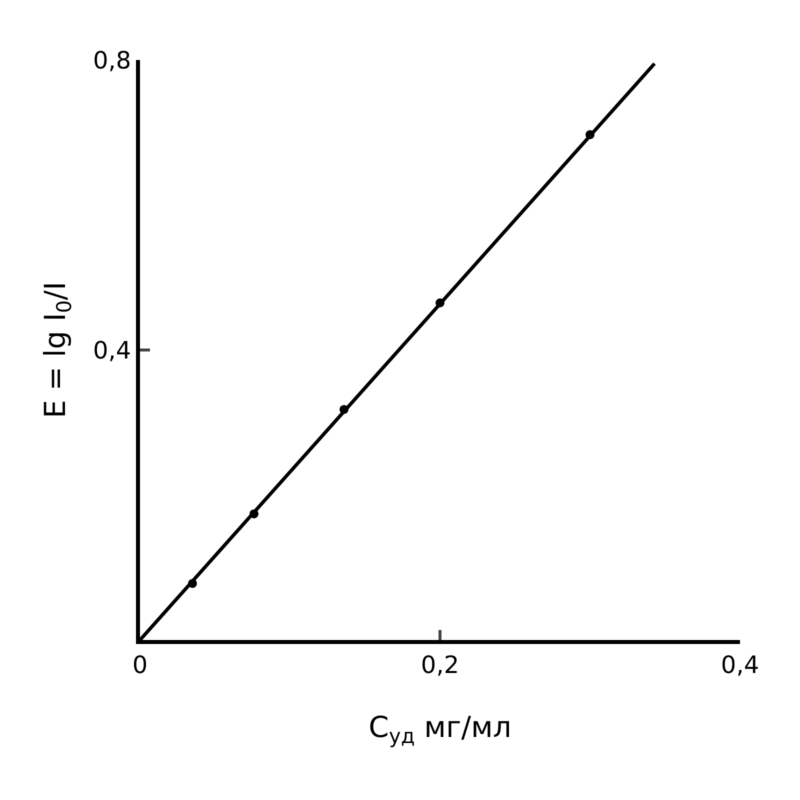 This screenshot has height=800, width=800. Describe the element at coordinates (440, 664) in the screenshot. I see `x-tick-label: 0,2` at that location.